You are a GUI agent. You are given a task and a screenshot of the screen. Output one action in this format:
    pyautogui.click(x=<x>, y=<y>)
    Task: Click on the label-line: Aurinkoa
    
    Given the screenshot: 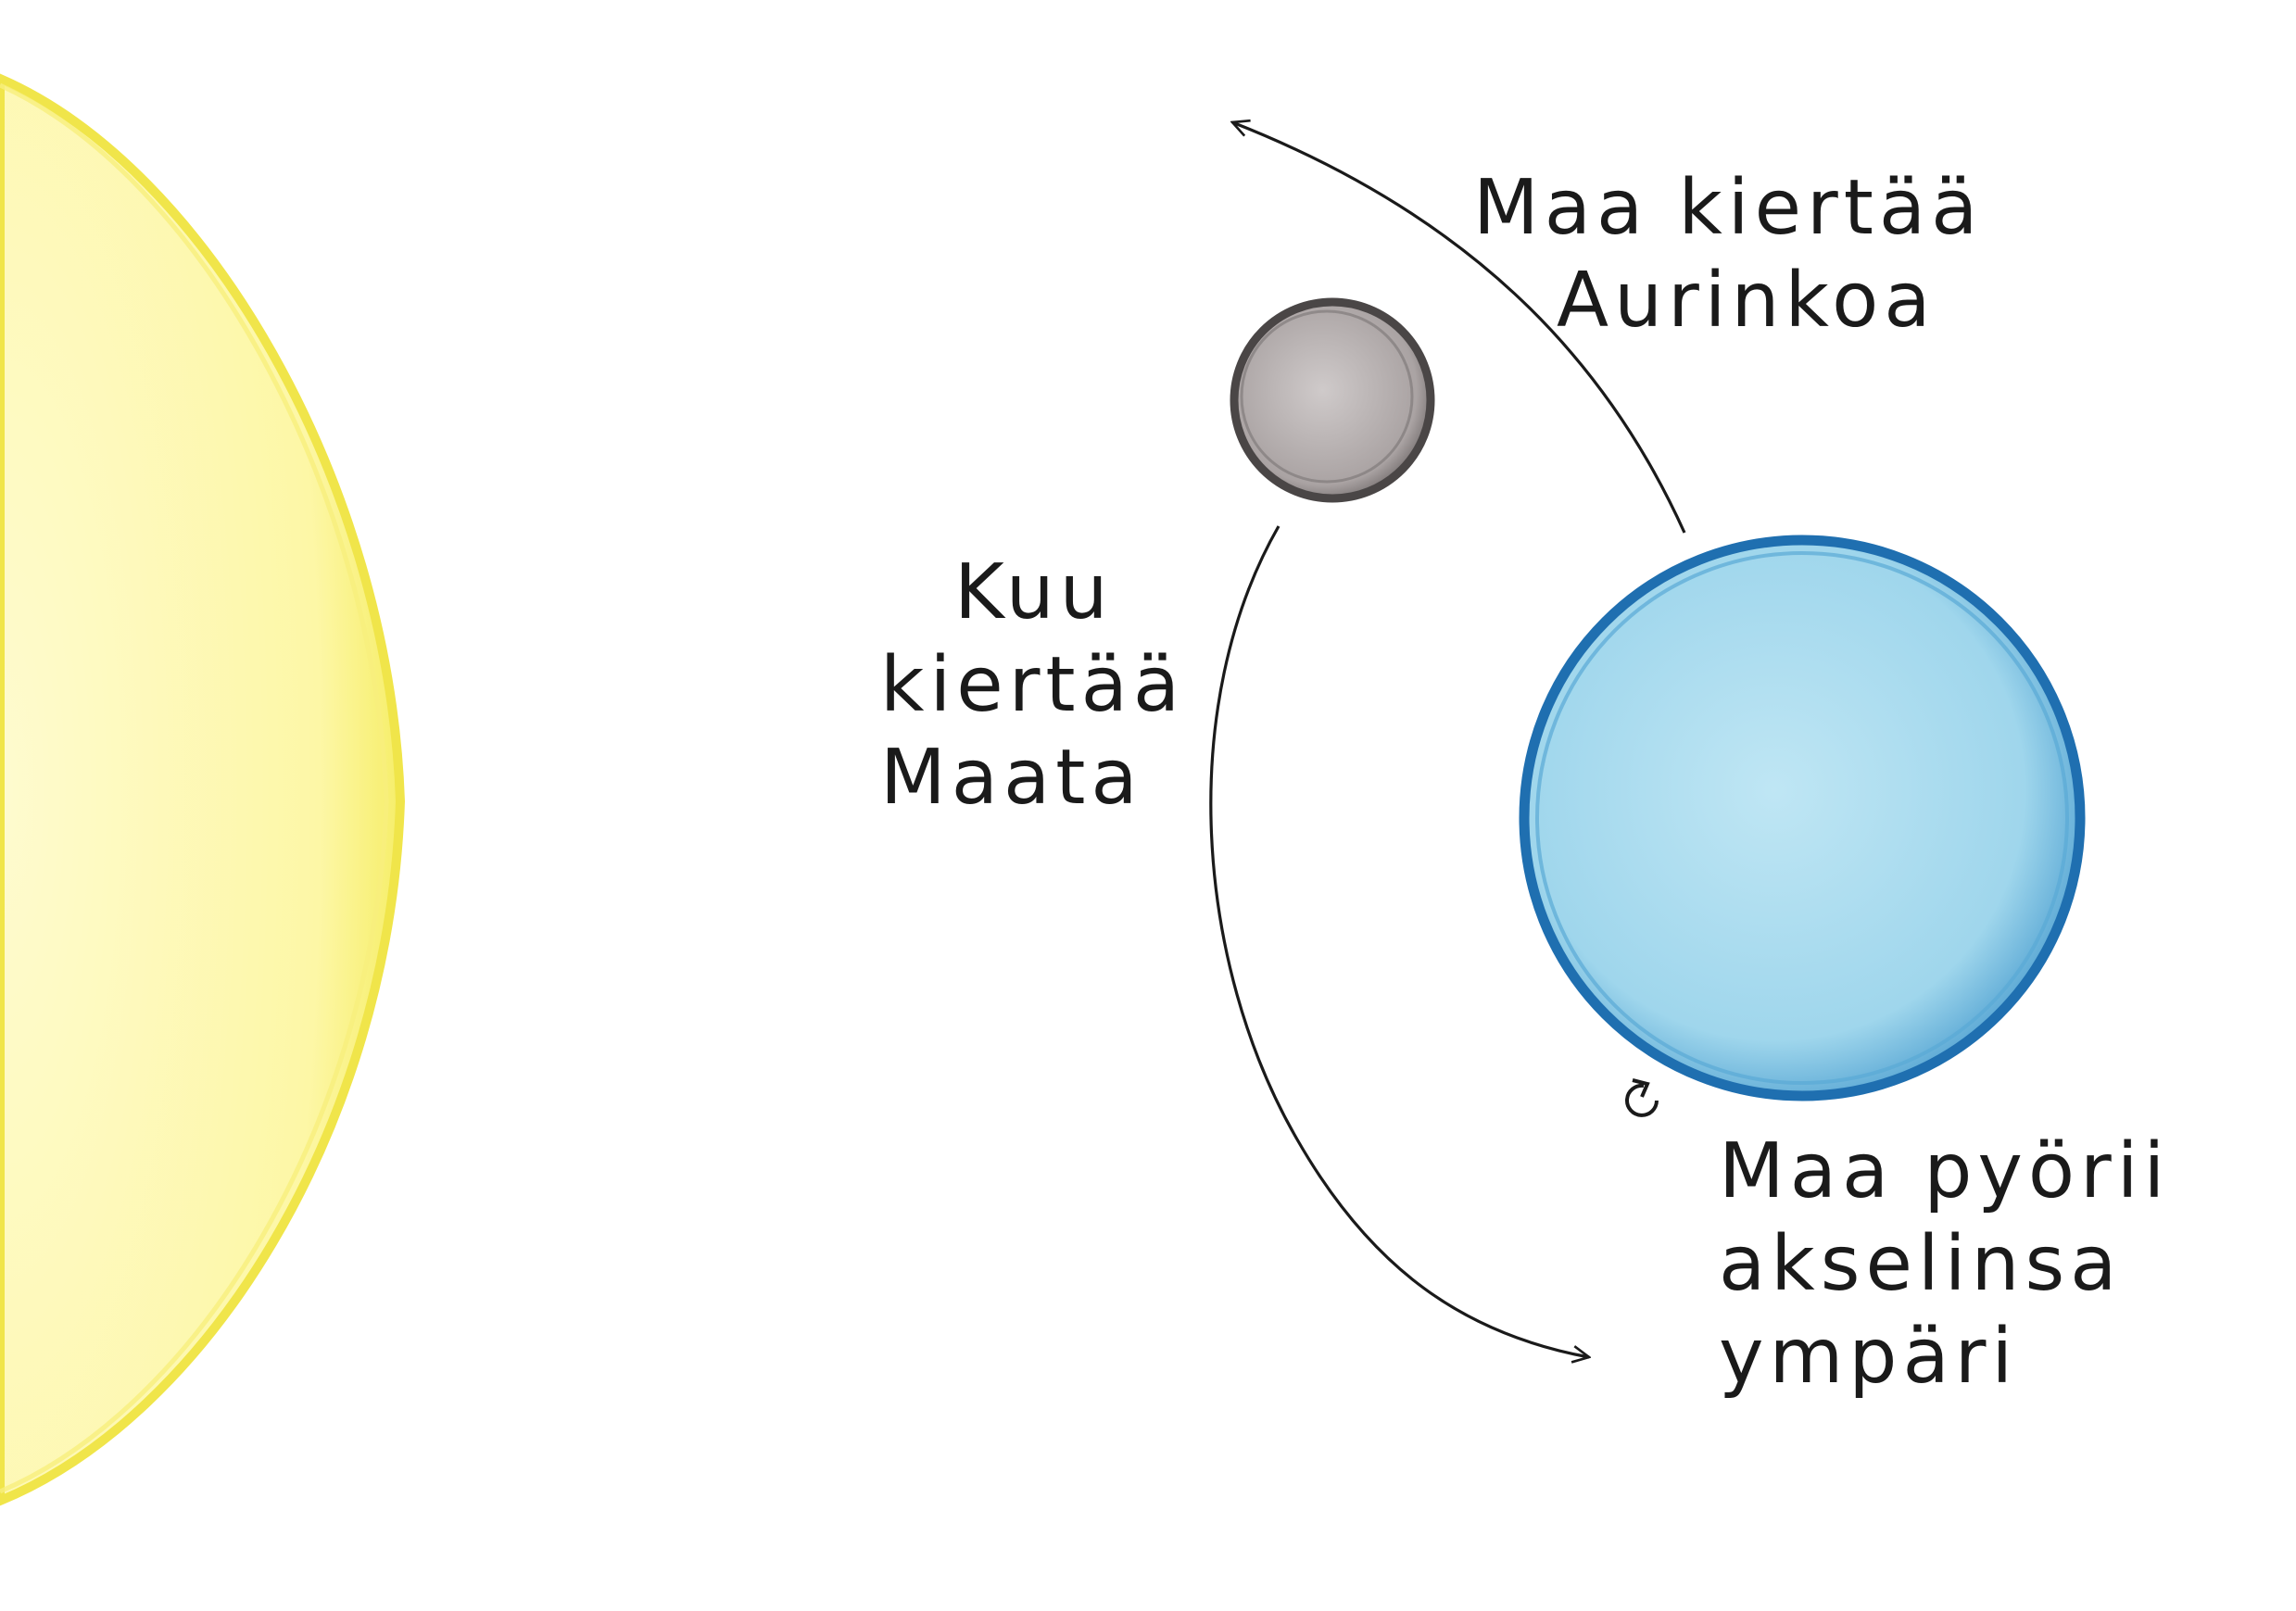 What is the action you would take?
    pyautogui.click(x=1747, y=301)
    